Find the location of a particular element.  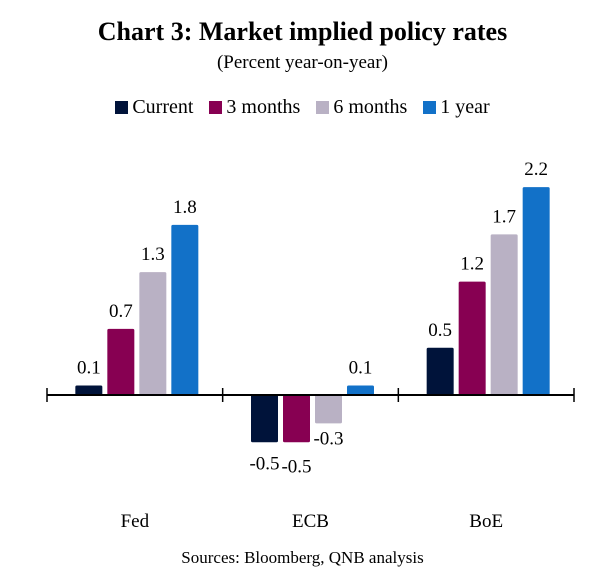

data-label-ecb-3-months: -0.5 is located at coordinates (296, 466).